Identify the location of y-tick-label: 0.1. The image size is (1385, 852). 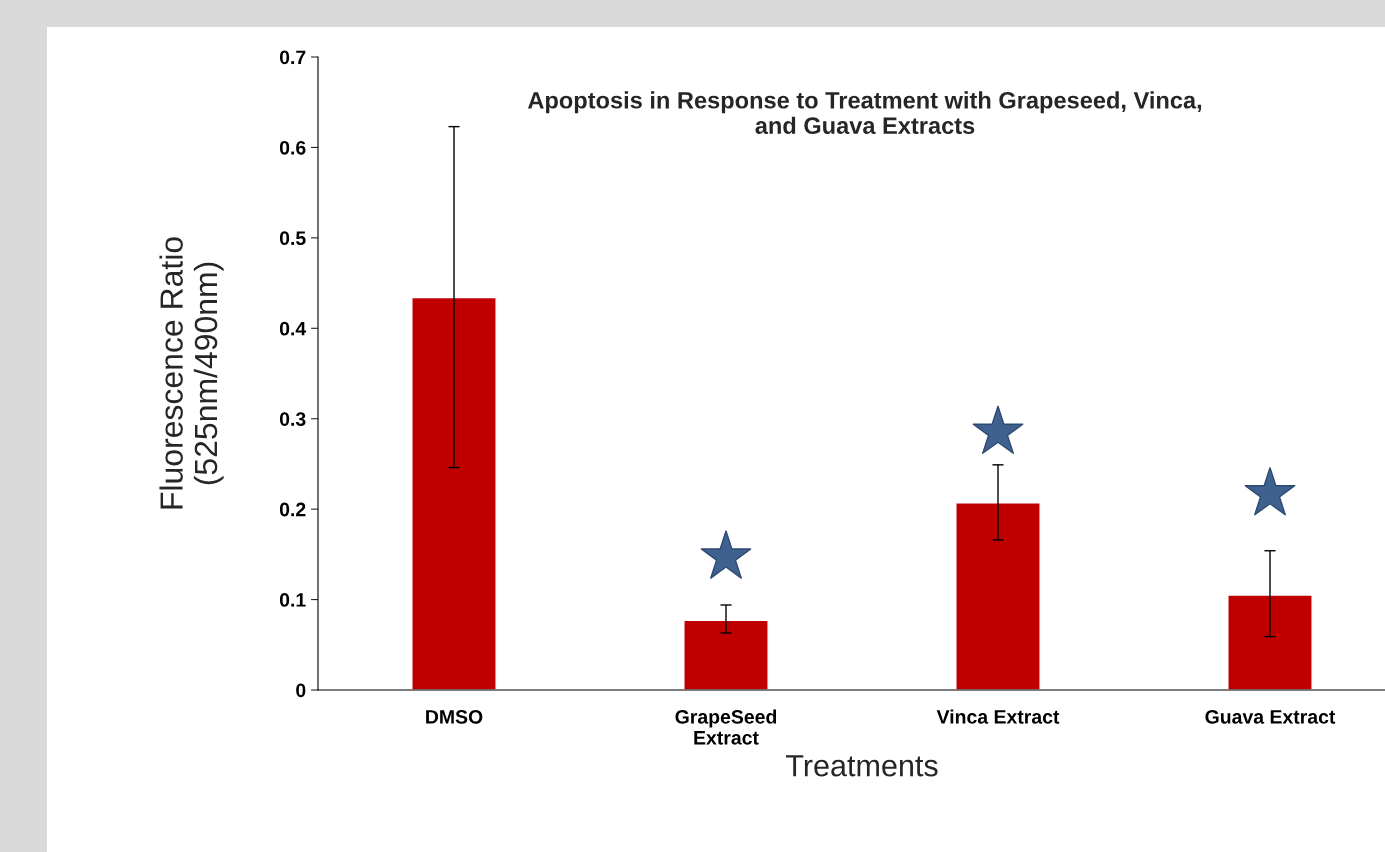
(292, 600).